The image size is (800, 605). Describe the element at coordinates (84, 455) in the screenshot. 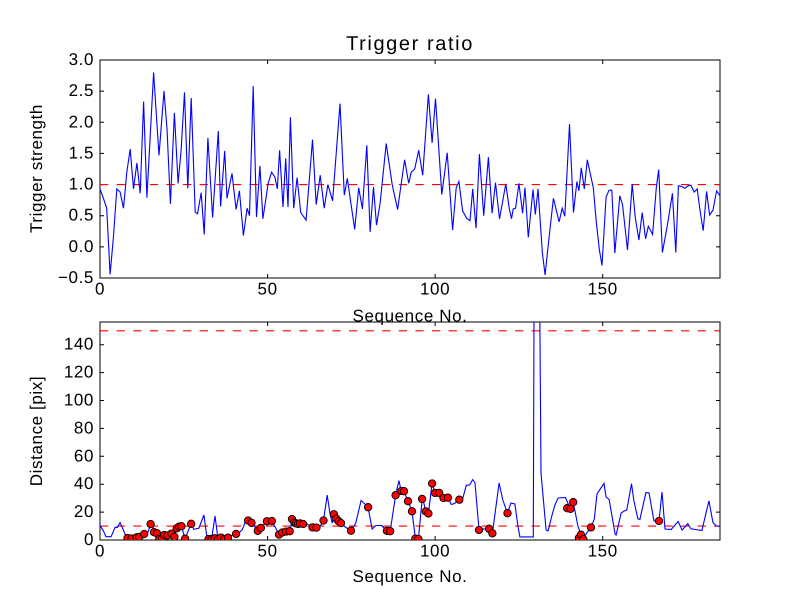

I see `svg-text: 60` at that location.